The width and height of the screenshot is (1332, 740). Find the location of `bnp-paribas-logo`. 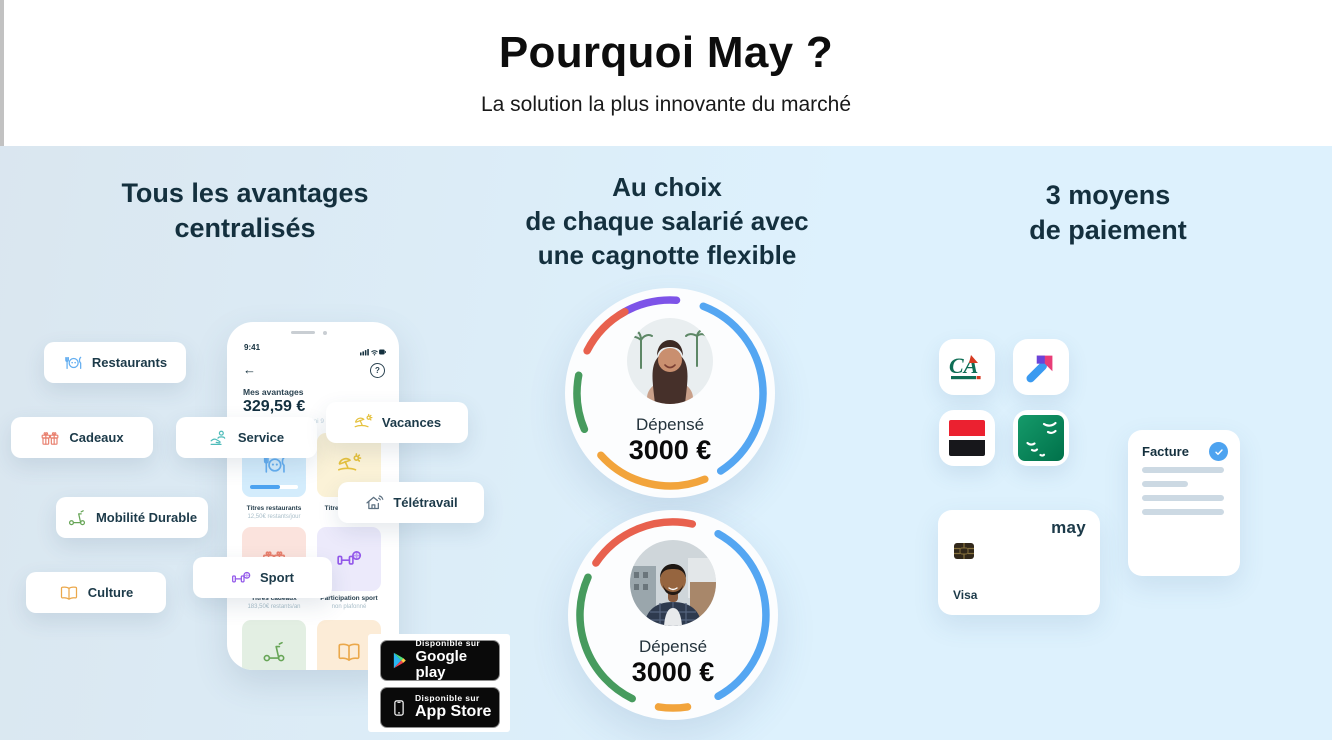

bnp-paribas-logo is located at coordinates (1041, 438).